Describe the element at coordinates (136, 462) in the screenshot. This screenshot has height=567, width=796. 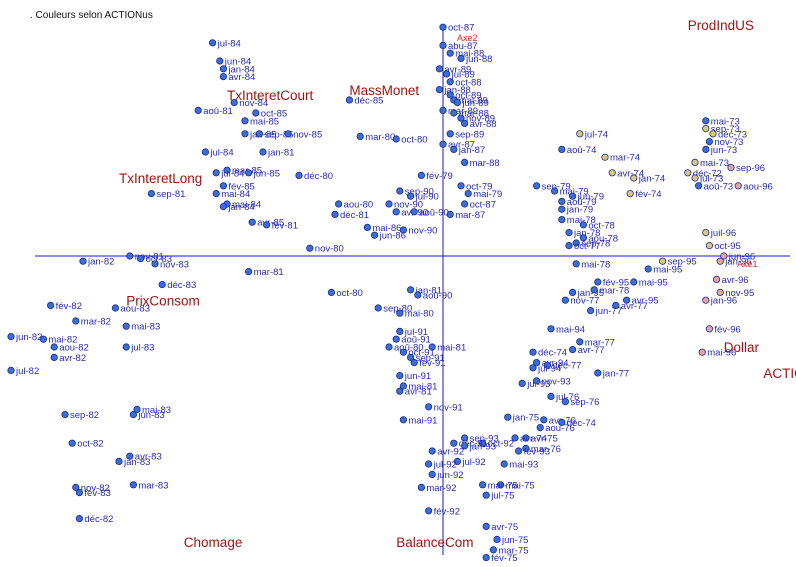
I see `point-label: jan-83` at that location.